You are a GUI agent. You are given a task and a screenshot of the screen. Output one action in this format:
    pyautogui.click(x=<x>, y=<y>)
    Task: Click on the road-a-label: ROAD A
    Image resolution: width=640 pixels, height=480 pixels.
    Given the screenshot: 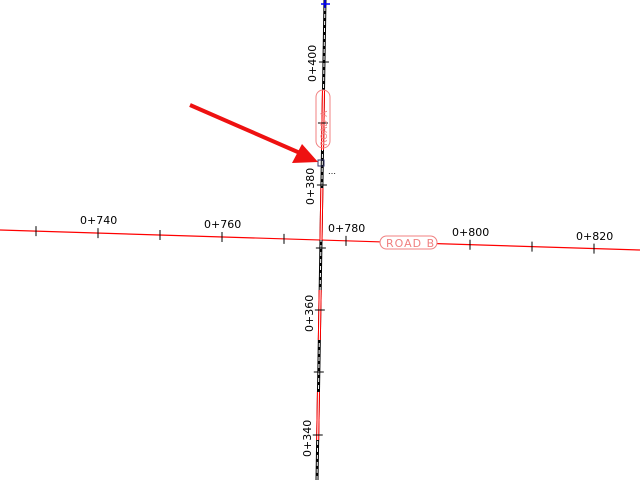 What is the action you would take?
    pyautogui.click(x=323, y=119)
    